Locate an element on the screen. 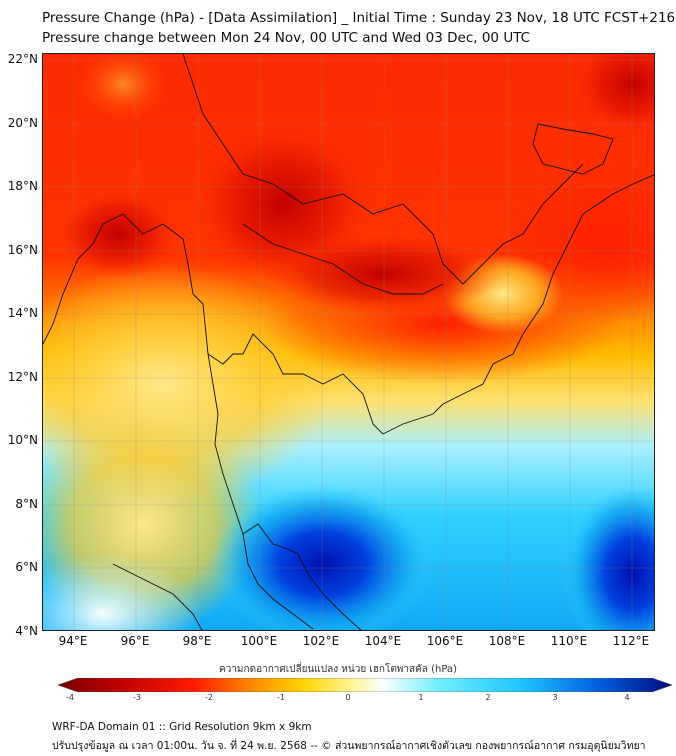  colorbar-tick: 1 is located at coordinates (421, 697).